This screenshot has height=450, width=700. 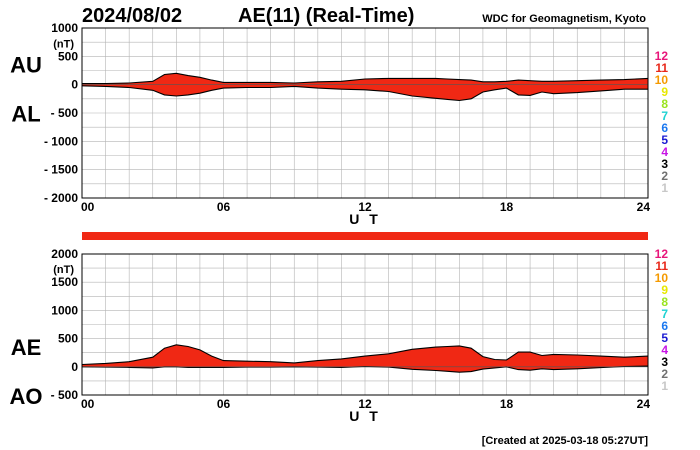 I want to click on created-timestamp: [Created at 2025-03-18 05:27UT], so click(x=565, y=441).